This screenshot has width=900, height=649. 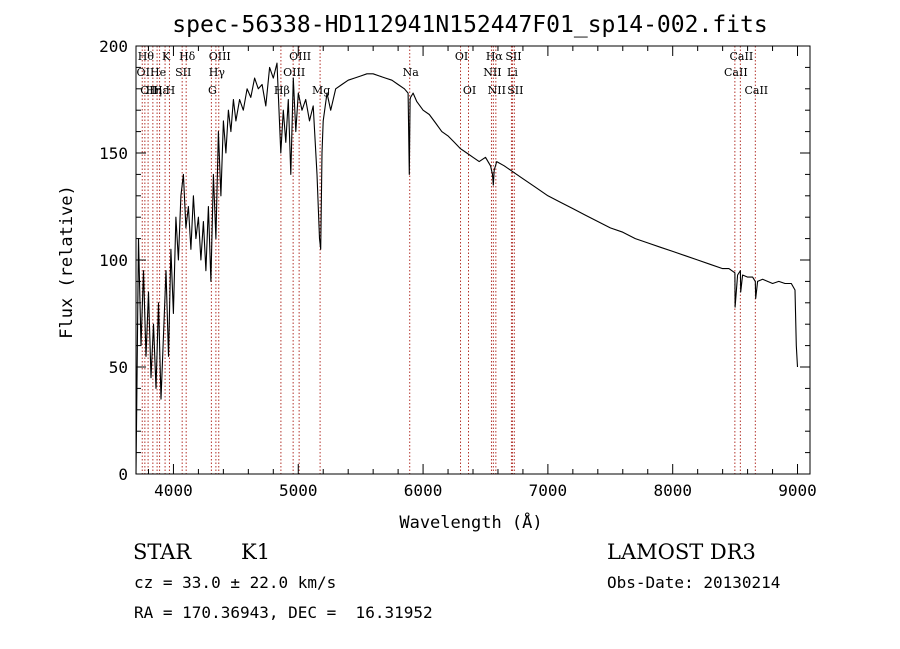 What do you see at coordinates (123, 474) in the screenshot?
I see `y-tick-label: 0` at bounding box center [123, 474].